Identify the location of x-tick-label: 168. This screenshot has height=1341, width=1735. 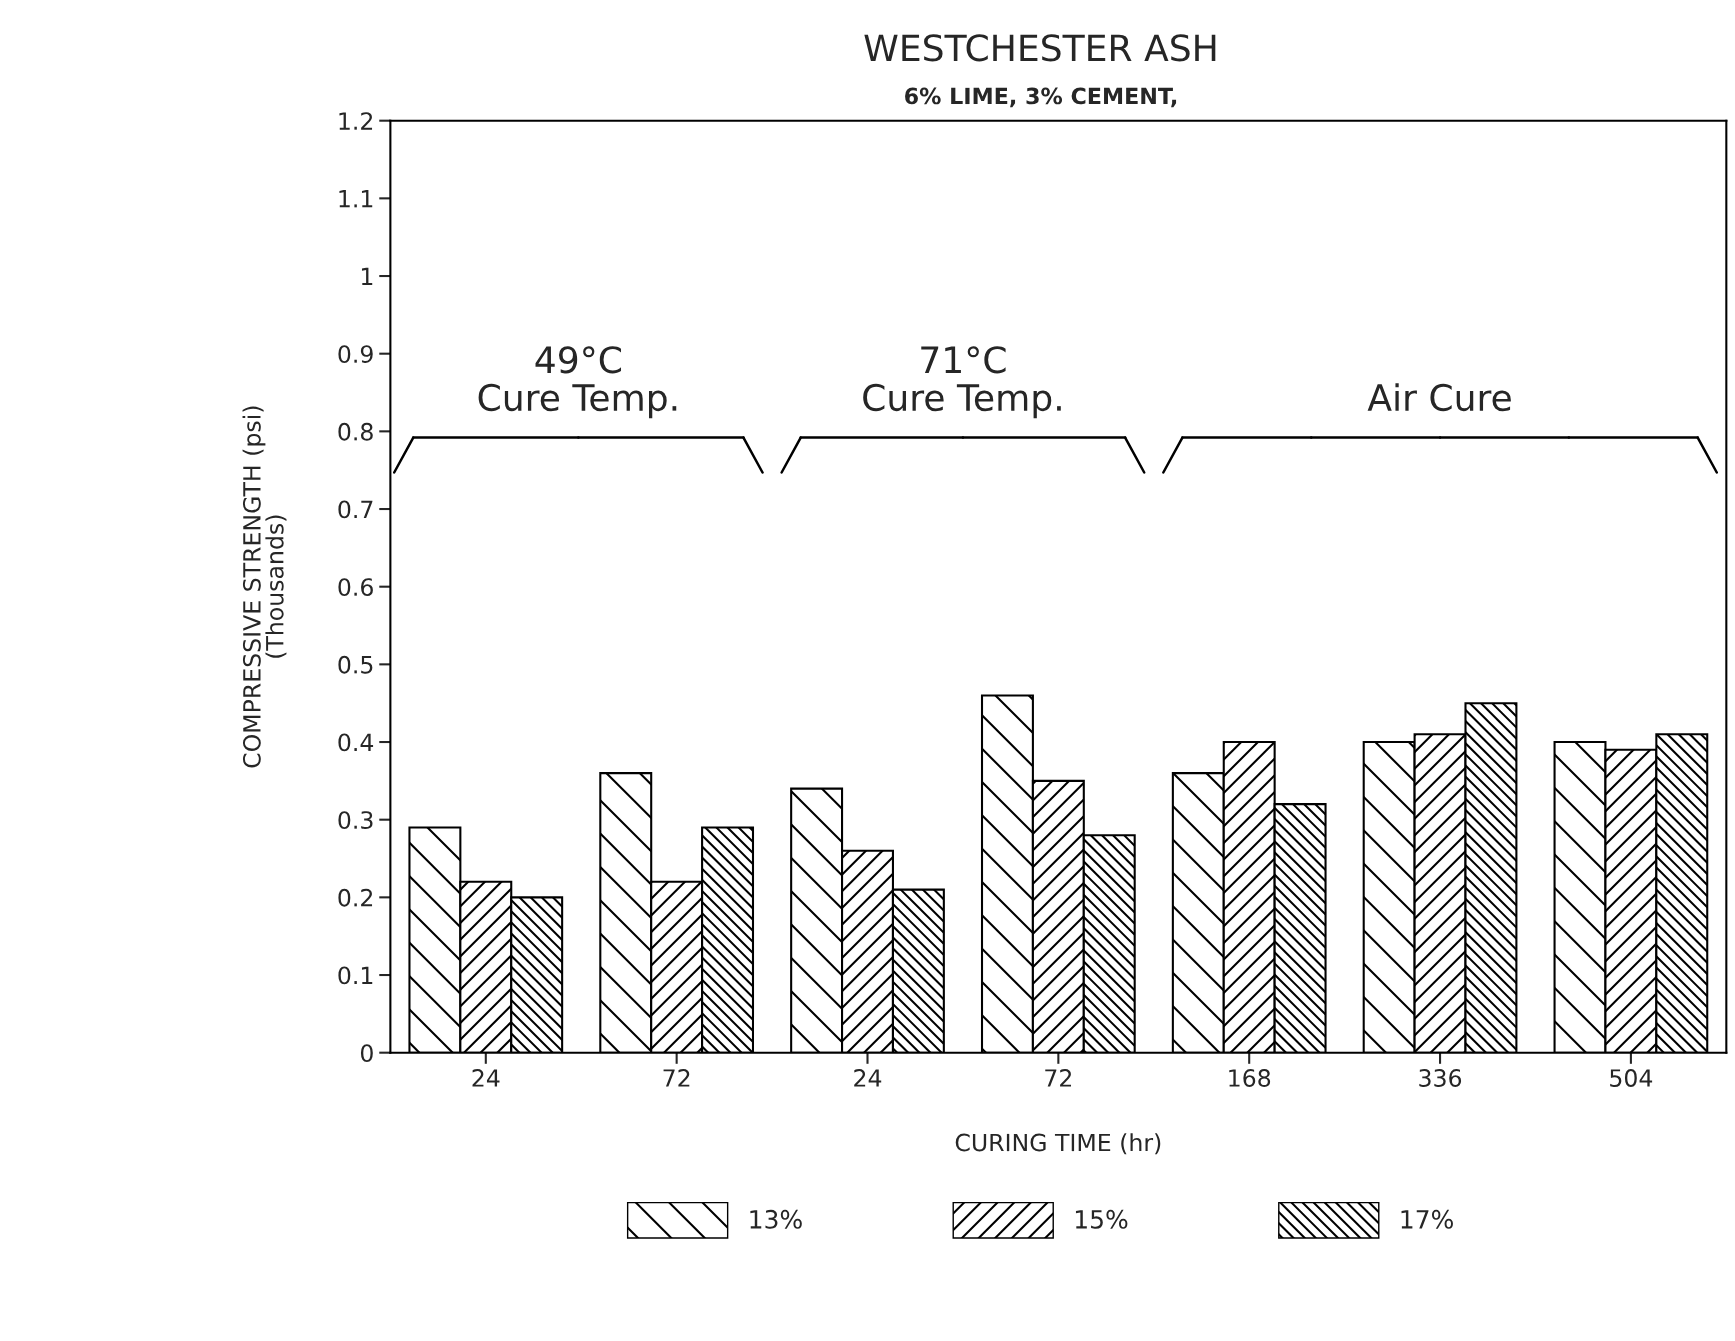
(1250, 1078).